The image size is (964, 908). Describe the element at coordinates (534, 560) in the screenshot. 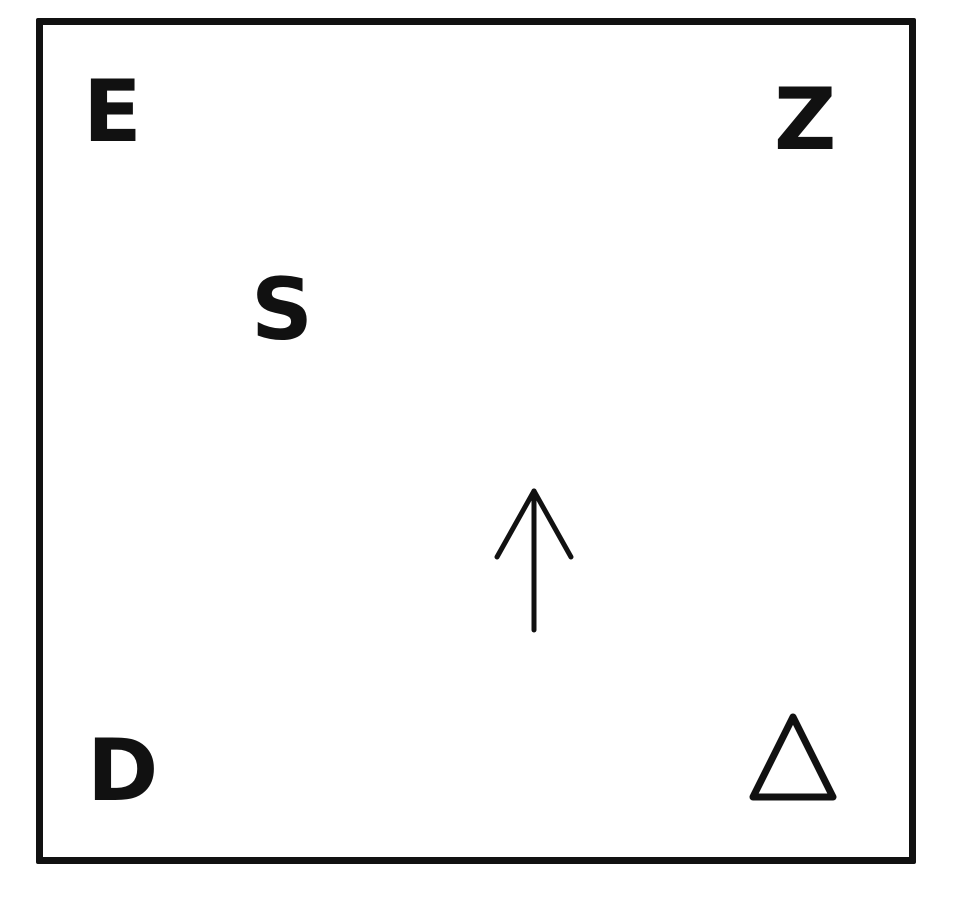

I see `arrow-up-icon` at that location.